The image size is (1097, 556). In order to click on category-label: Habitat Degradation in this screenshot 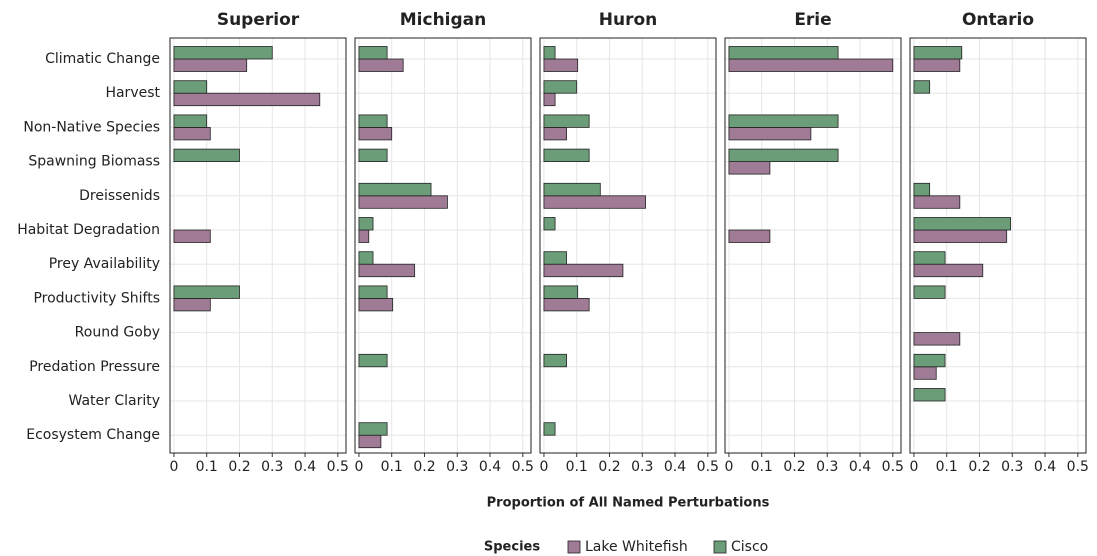, I will do `click(88, 230)`.